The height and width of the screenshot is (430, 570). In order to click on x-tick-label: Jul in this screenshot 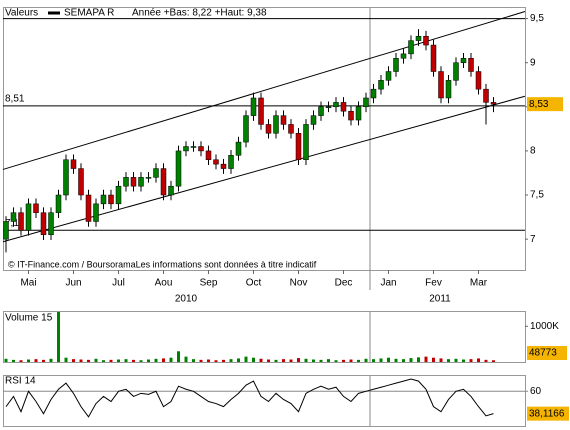, I will do `click(118, 283)`.